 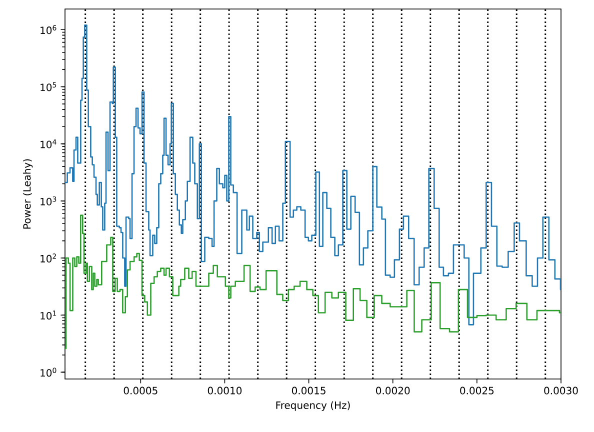 I want to click on y-tick-label: 10$^{2}$, so click(x=48, y=258).